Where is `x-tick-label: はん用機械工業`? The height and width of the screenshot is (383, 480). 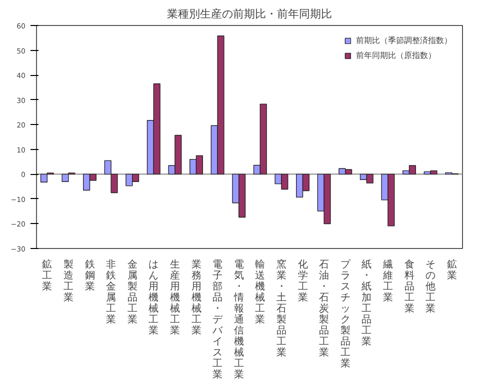
x-tick-label: はん用機械工業 is located at coordinates (153, 298).